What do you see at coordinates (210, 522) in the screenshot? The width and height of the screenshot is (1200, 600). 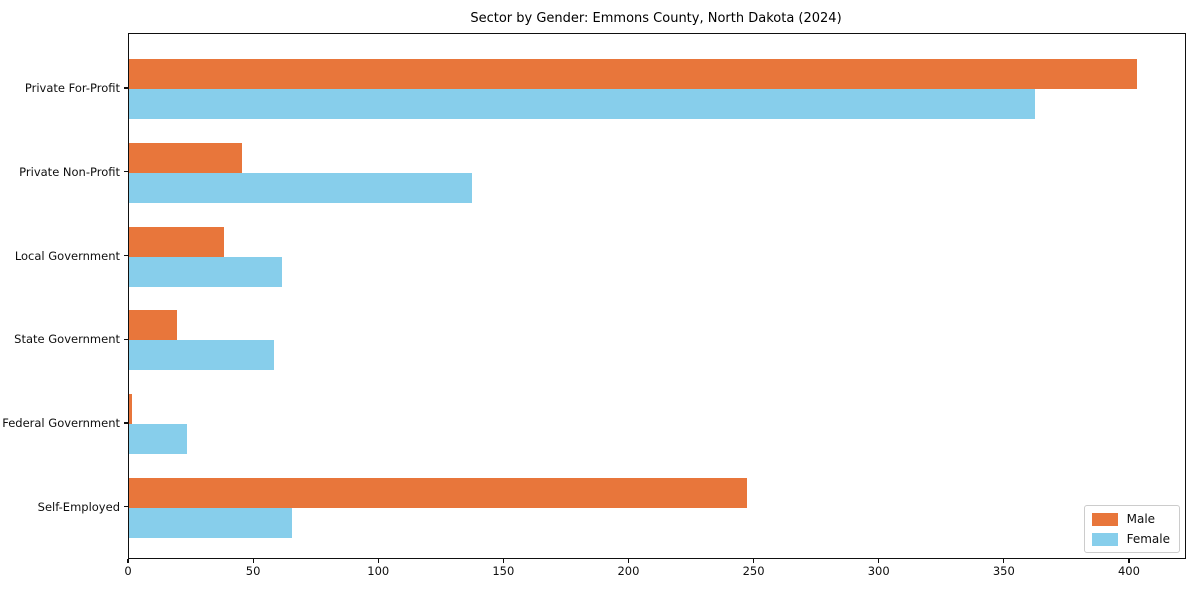 I see `bar-female-self-employed` at bounding box center [210, 522].